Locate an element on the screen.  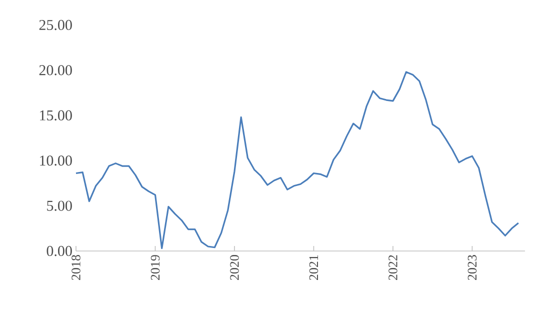
x-tick-label: 2021 is located at coordinates (313, 267).